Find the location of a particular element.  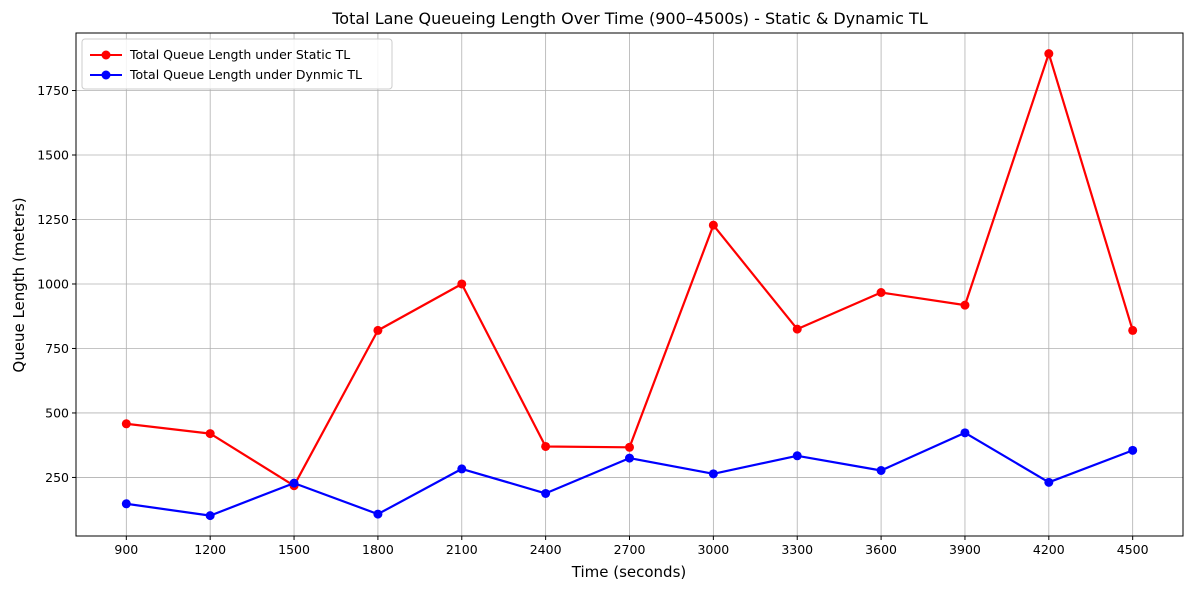

x-tick-label: 3300 is located at coordinates (797, 549).